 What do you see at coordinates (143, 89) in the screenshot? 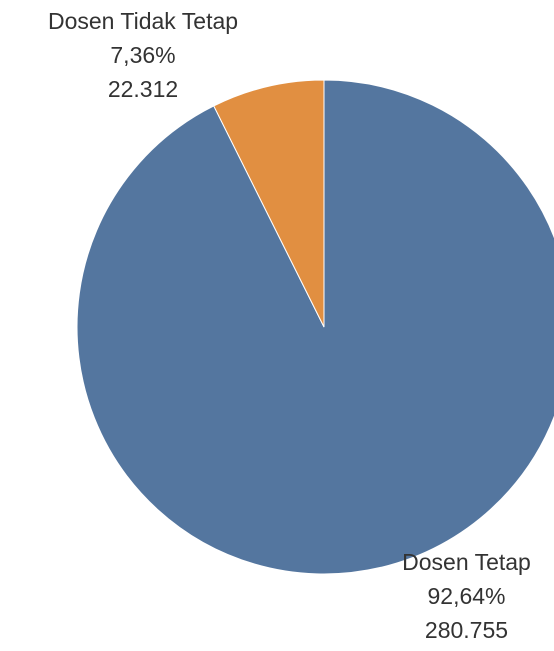
I see `slice-value-dosen-tidak-tetap: 22.312` at bounding box center [143, 89].